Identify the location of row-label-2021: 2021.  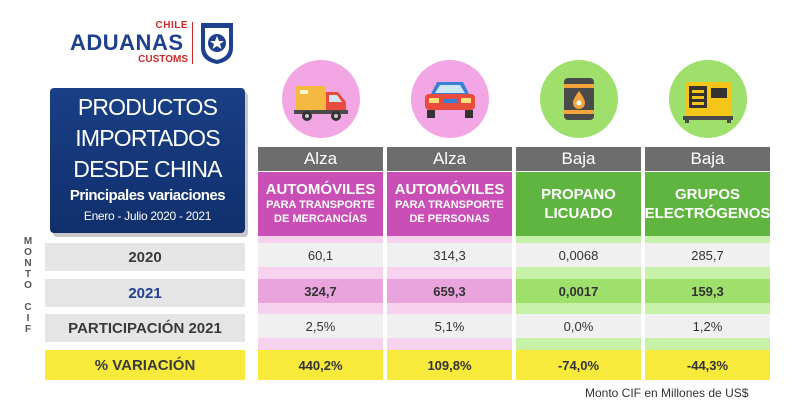
(145, 293).